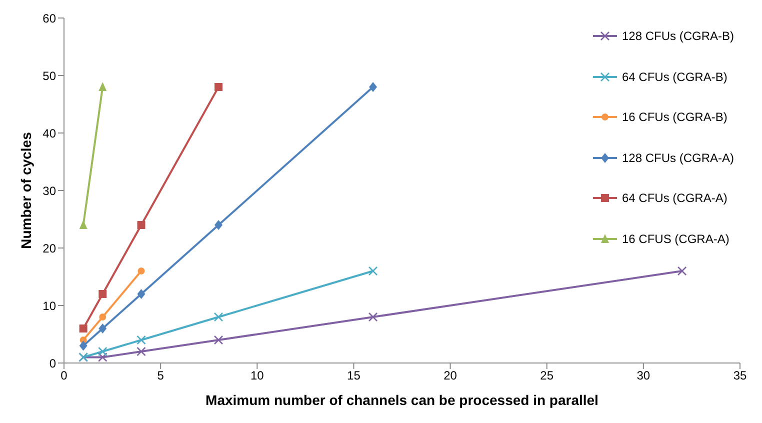 Image resolution: width=762 pixels, height=423 pixels. Describe the element at coordinates (678, 157) in the screenshot. I see `legend-label: 128 CFUs (CGRA-A)` at that location.